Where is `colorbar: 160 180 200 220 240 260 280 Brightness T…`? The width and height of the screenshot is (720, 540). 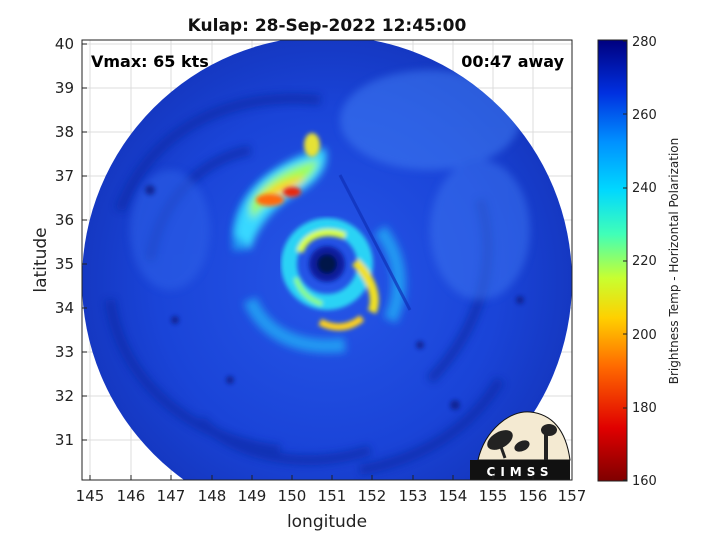
colorbar: 160 180 200 220 240 260 280 Brightness T… is located at coordinates (639, 262).